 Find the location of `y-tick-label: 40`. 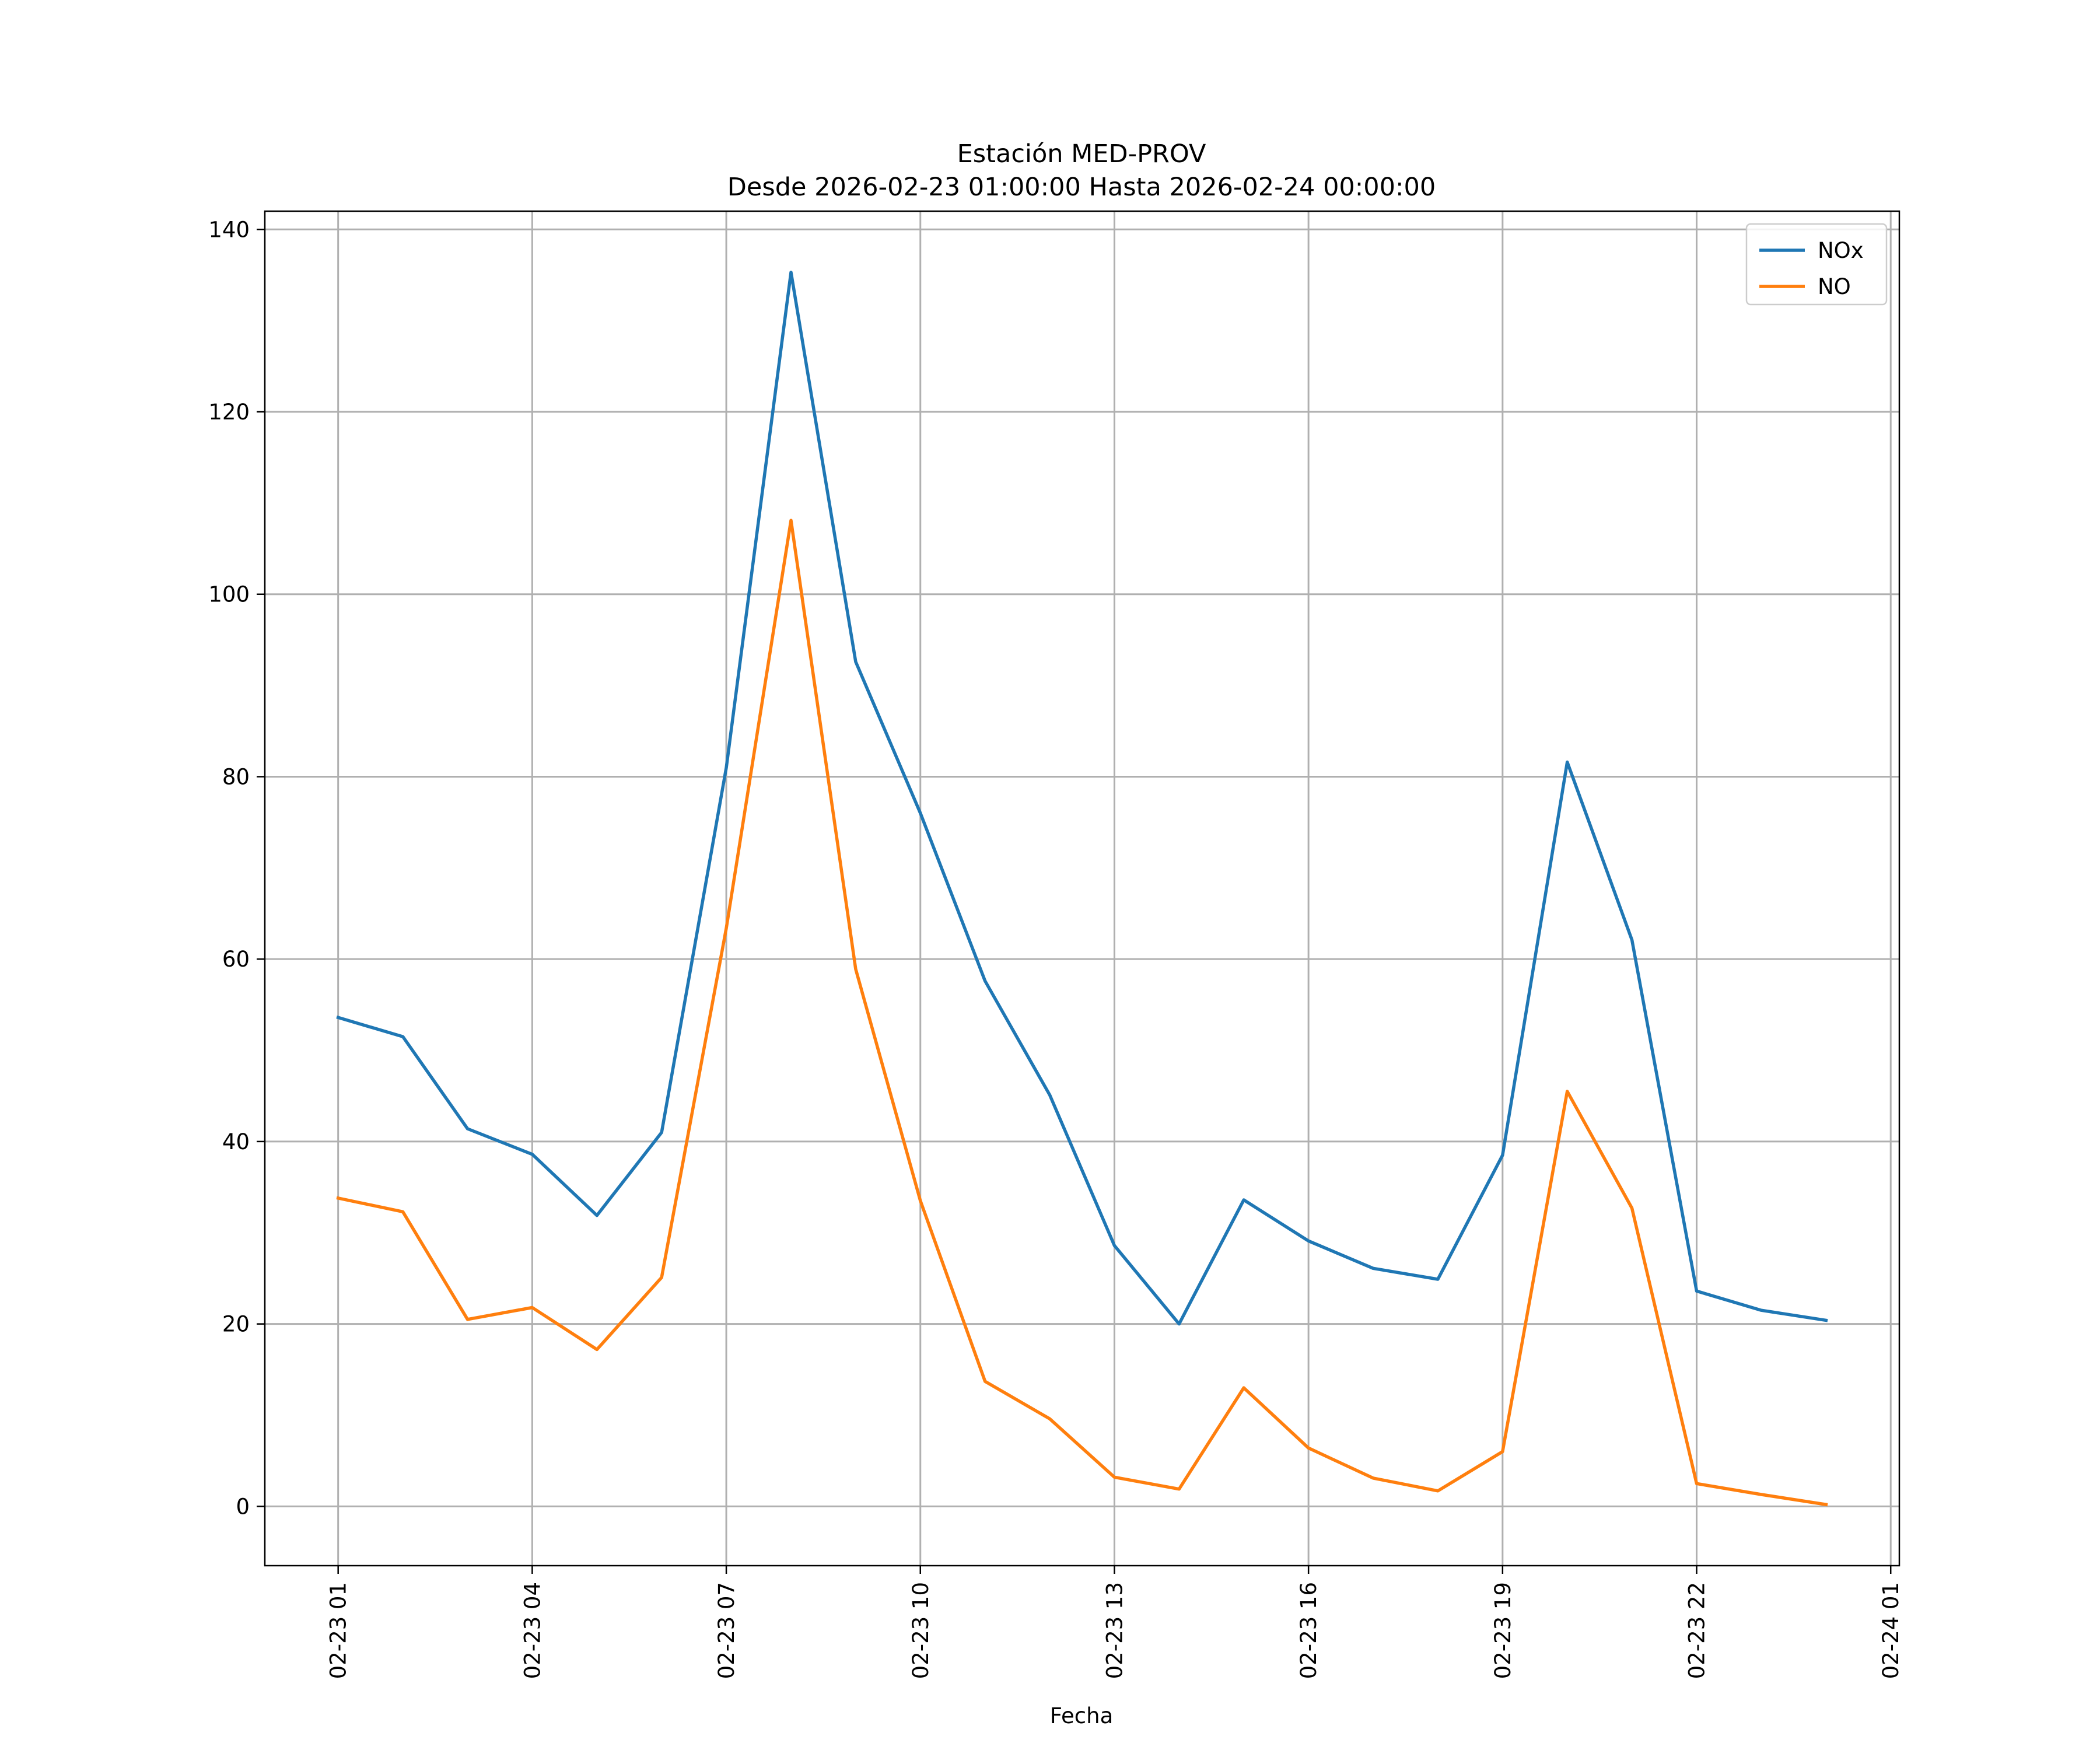

y-tick-label: 40 is located at coordinates (236, 1141).